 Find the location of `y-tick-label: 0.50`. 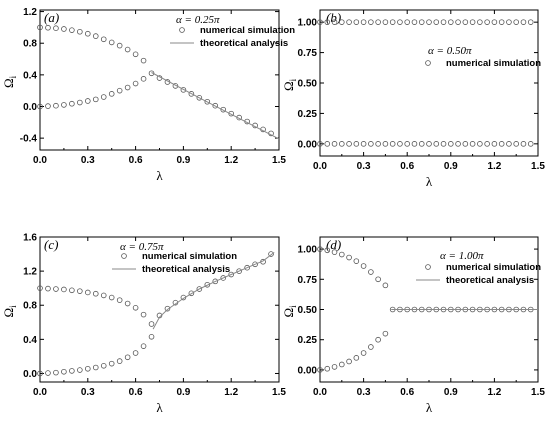

y-tick-label: 0.50 is located at coordinates (308, 84).